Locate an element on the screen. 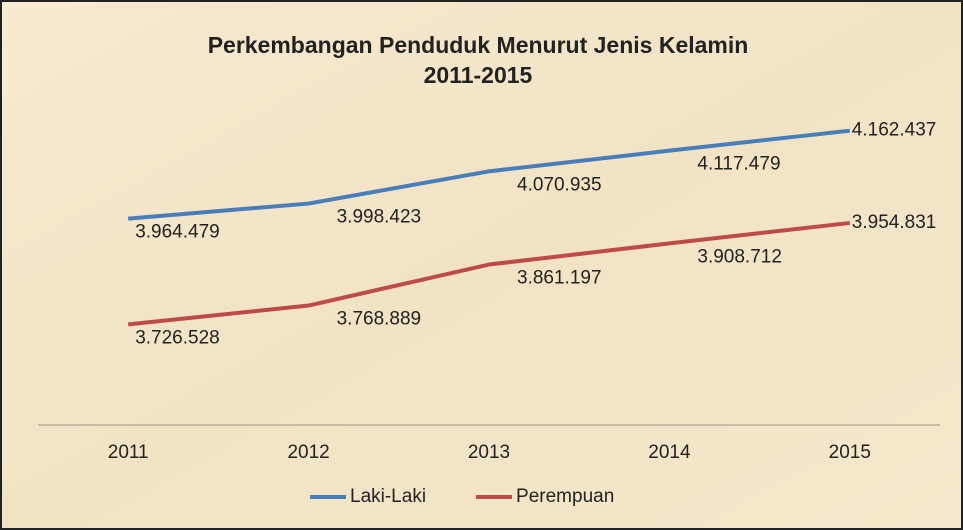 This screenshot has height=530, width=963. data-label: 3.998.423 is located at coordinates (379, 217).